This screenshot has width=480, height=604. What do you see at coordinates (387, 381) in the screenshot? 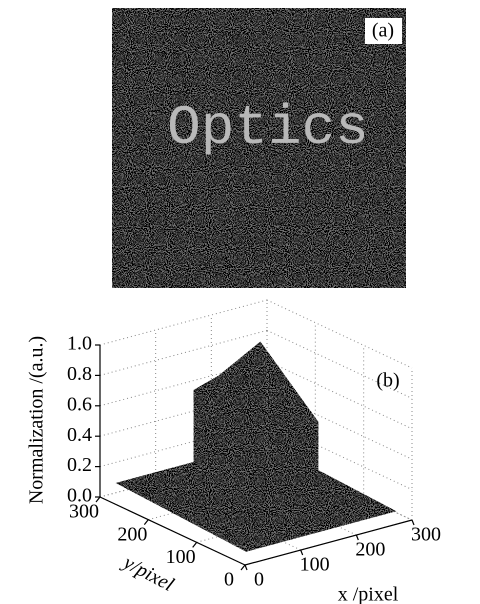
I see `panel-label: (b)` at bounding box center [387, 381].